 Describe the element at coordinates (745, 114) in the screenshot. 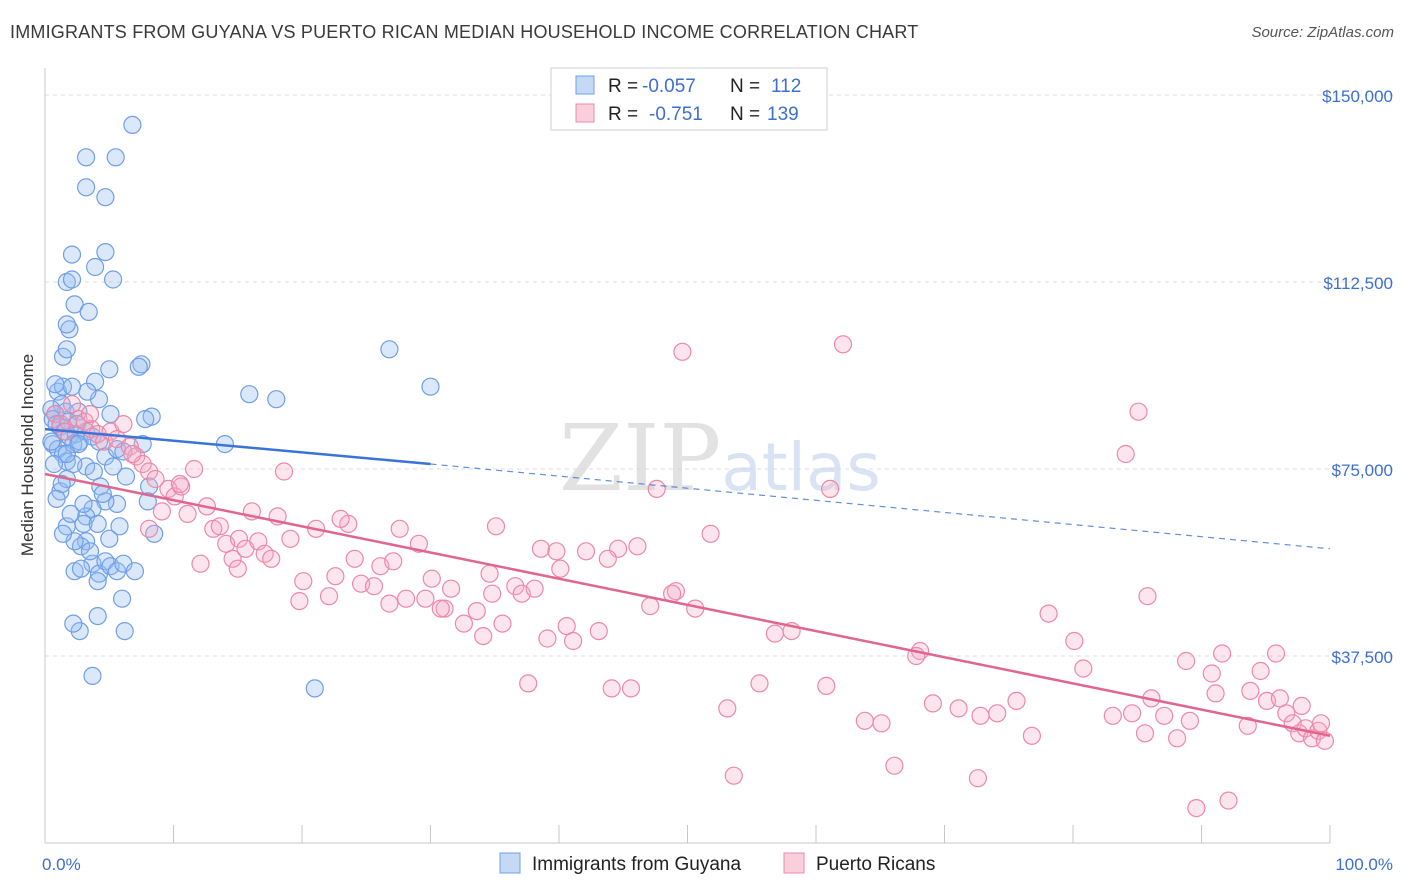

I see `legend-n-label-2: N =` at that location.